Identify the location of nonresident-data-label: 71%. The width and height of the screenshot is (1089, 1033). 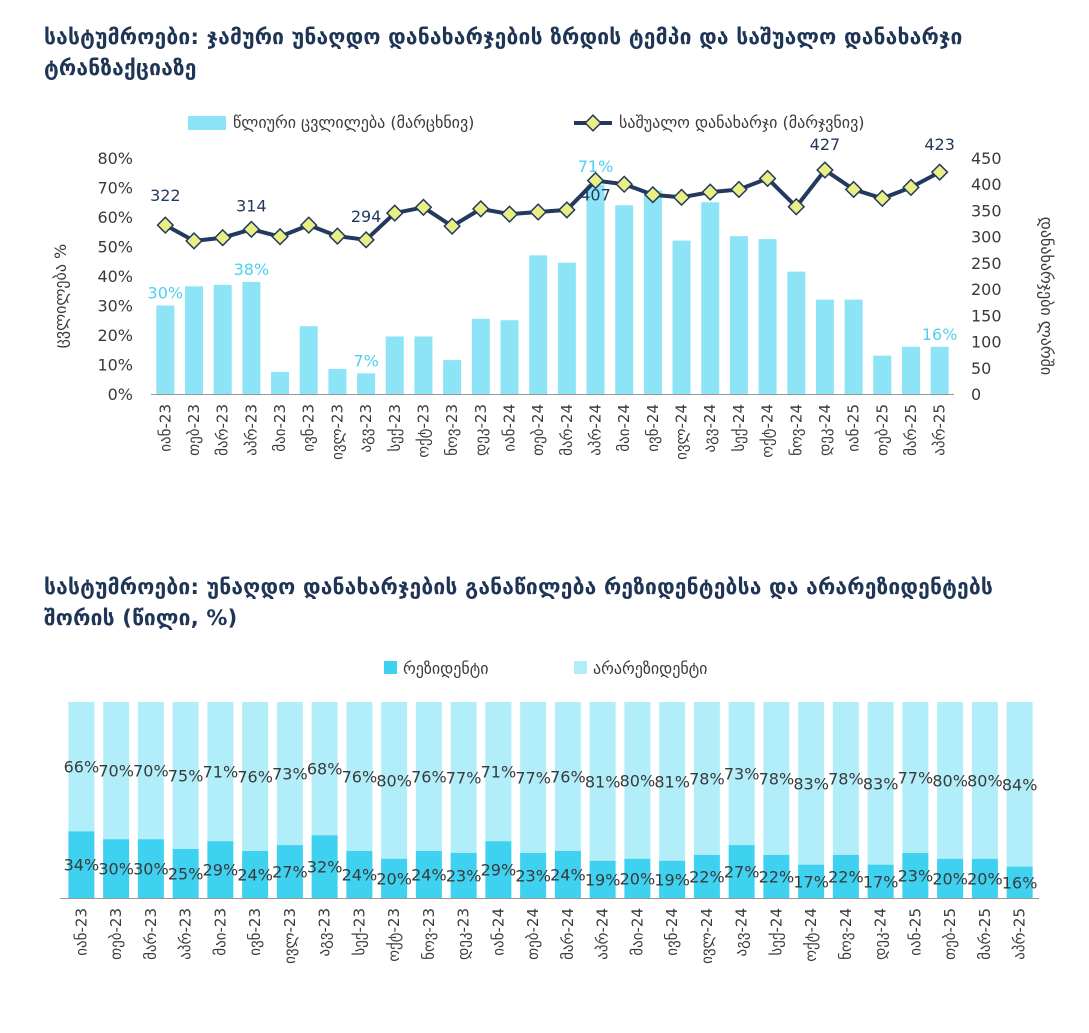
(221, 772).